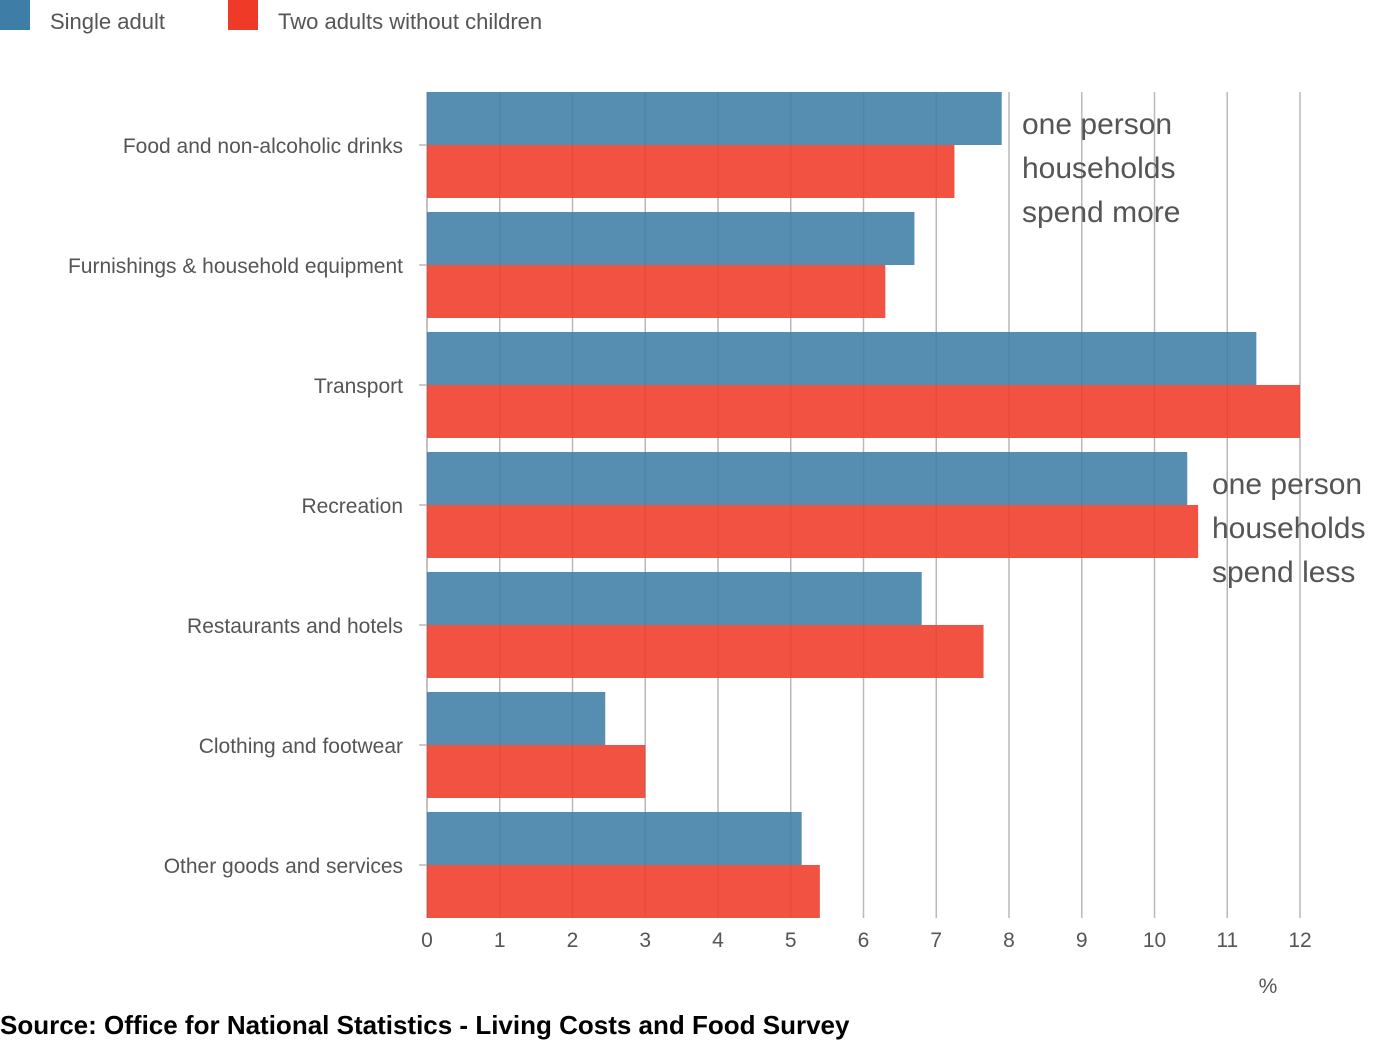 The width and height of the screenshot is (1376, 1043). I want to click on category-label: Transport, so click(358, 386).